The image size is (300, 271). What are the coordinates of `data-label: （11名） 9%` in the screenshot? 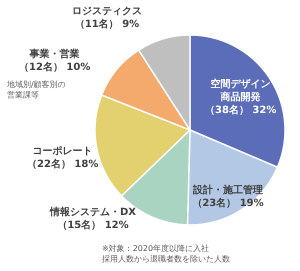 It's located at (107, 24).